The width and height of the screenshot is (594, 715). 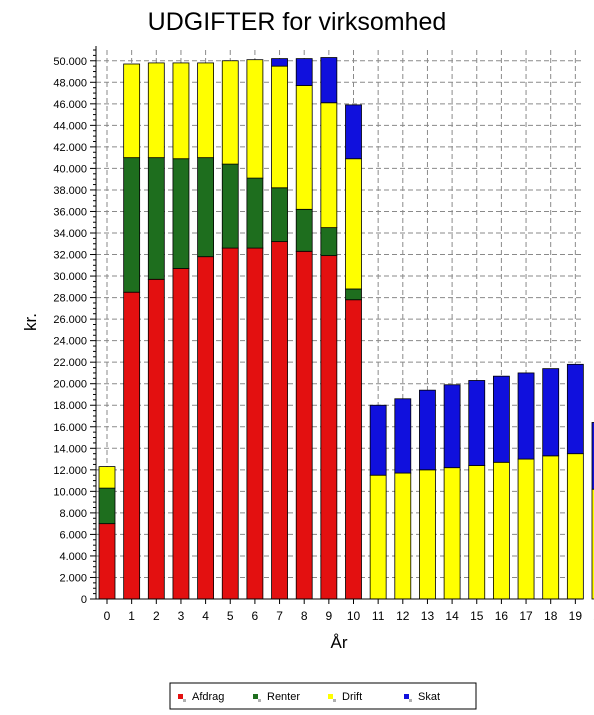 I want to click on legend-label: Afdrag, so click(x=208, y=697).